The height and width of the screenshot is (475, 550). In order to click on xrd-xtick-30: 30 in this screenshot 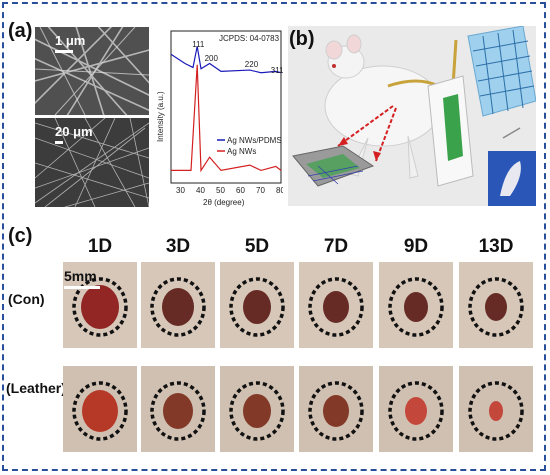, I will do `click(180, 190)`.